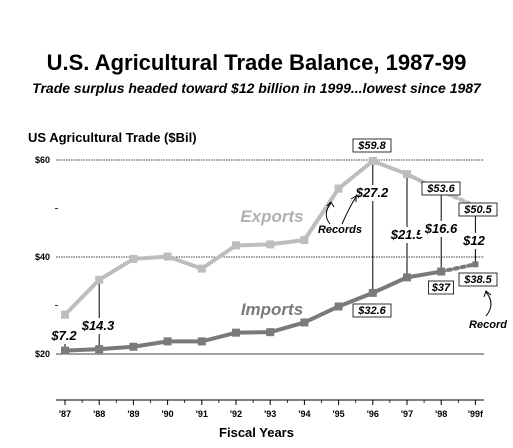  I want to click on value-label: $50.5, so click(477, 210).